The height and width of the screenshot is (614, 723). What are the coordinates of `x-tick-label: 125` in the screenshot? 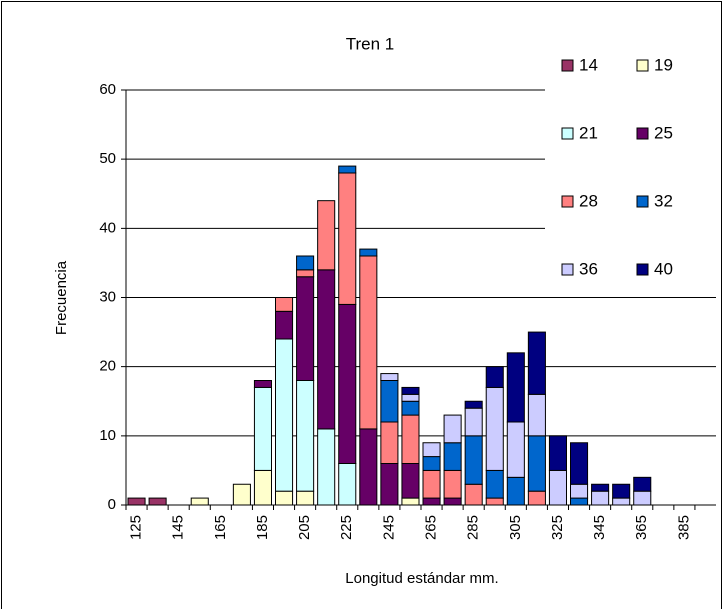 It's located at (136, 527).